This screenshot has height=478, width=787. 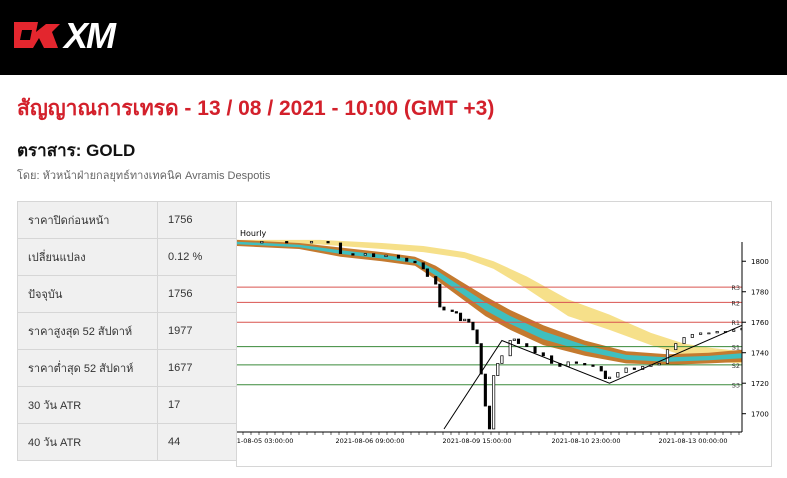 I want to click on stats-row: 40 วัน ATR 44, so click(x=127, y=442).